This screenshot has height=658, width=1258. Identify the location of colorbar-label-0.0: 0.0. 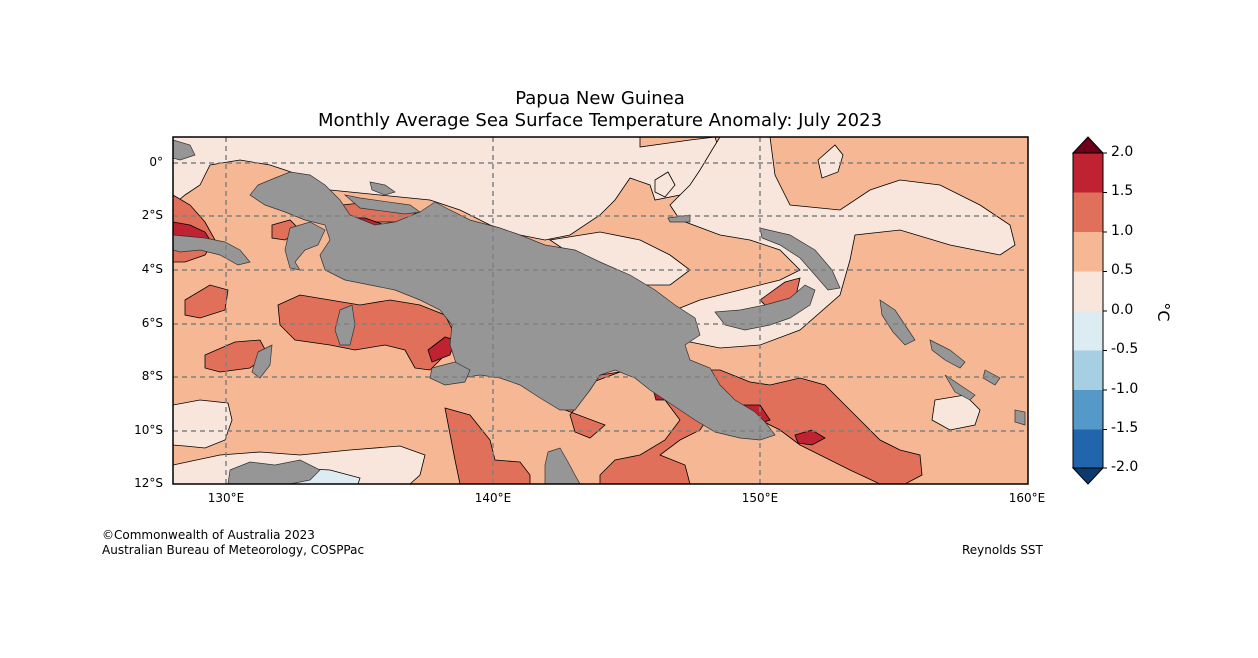
(1122, 310).